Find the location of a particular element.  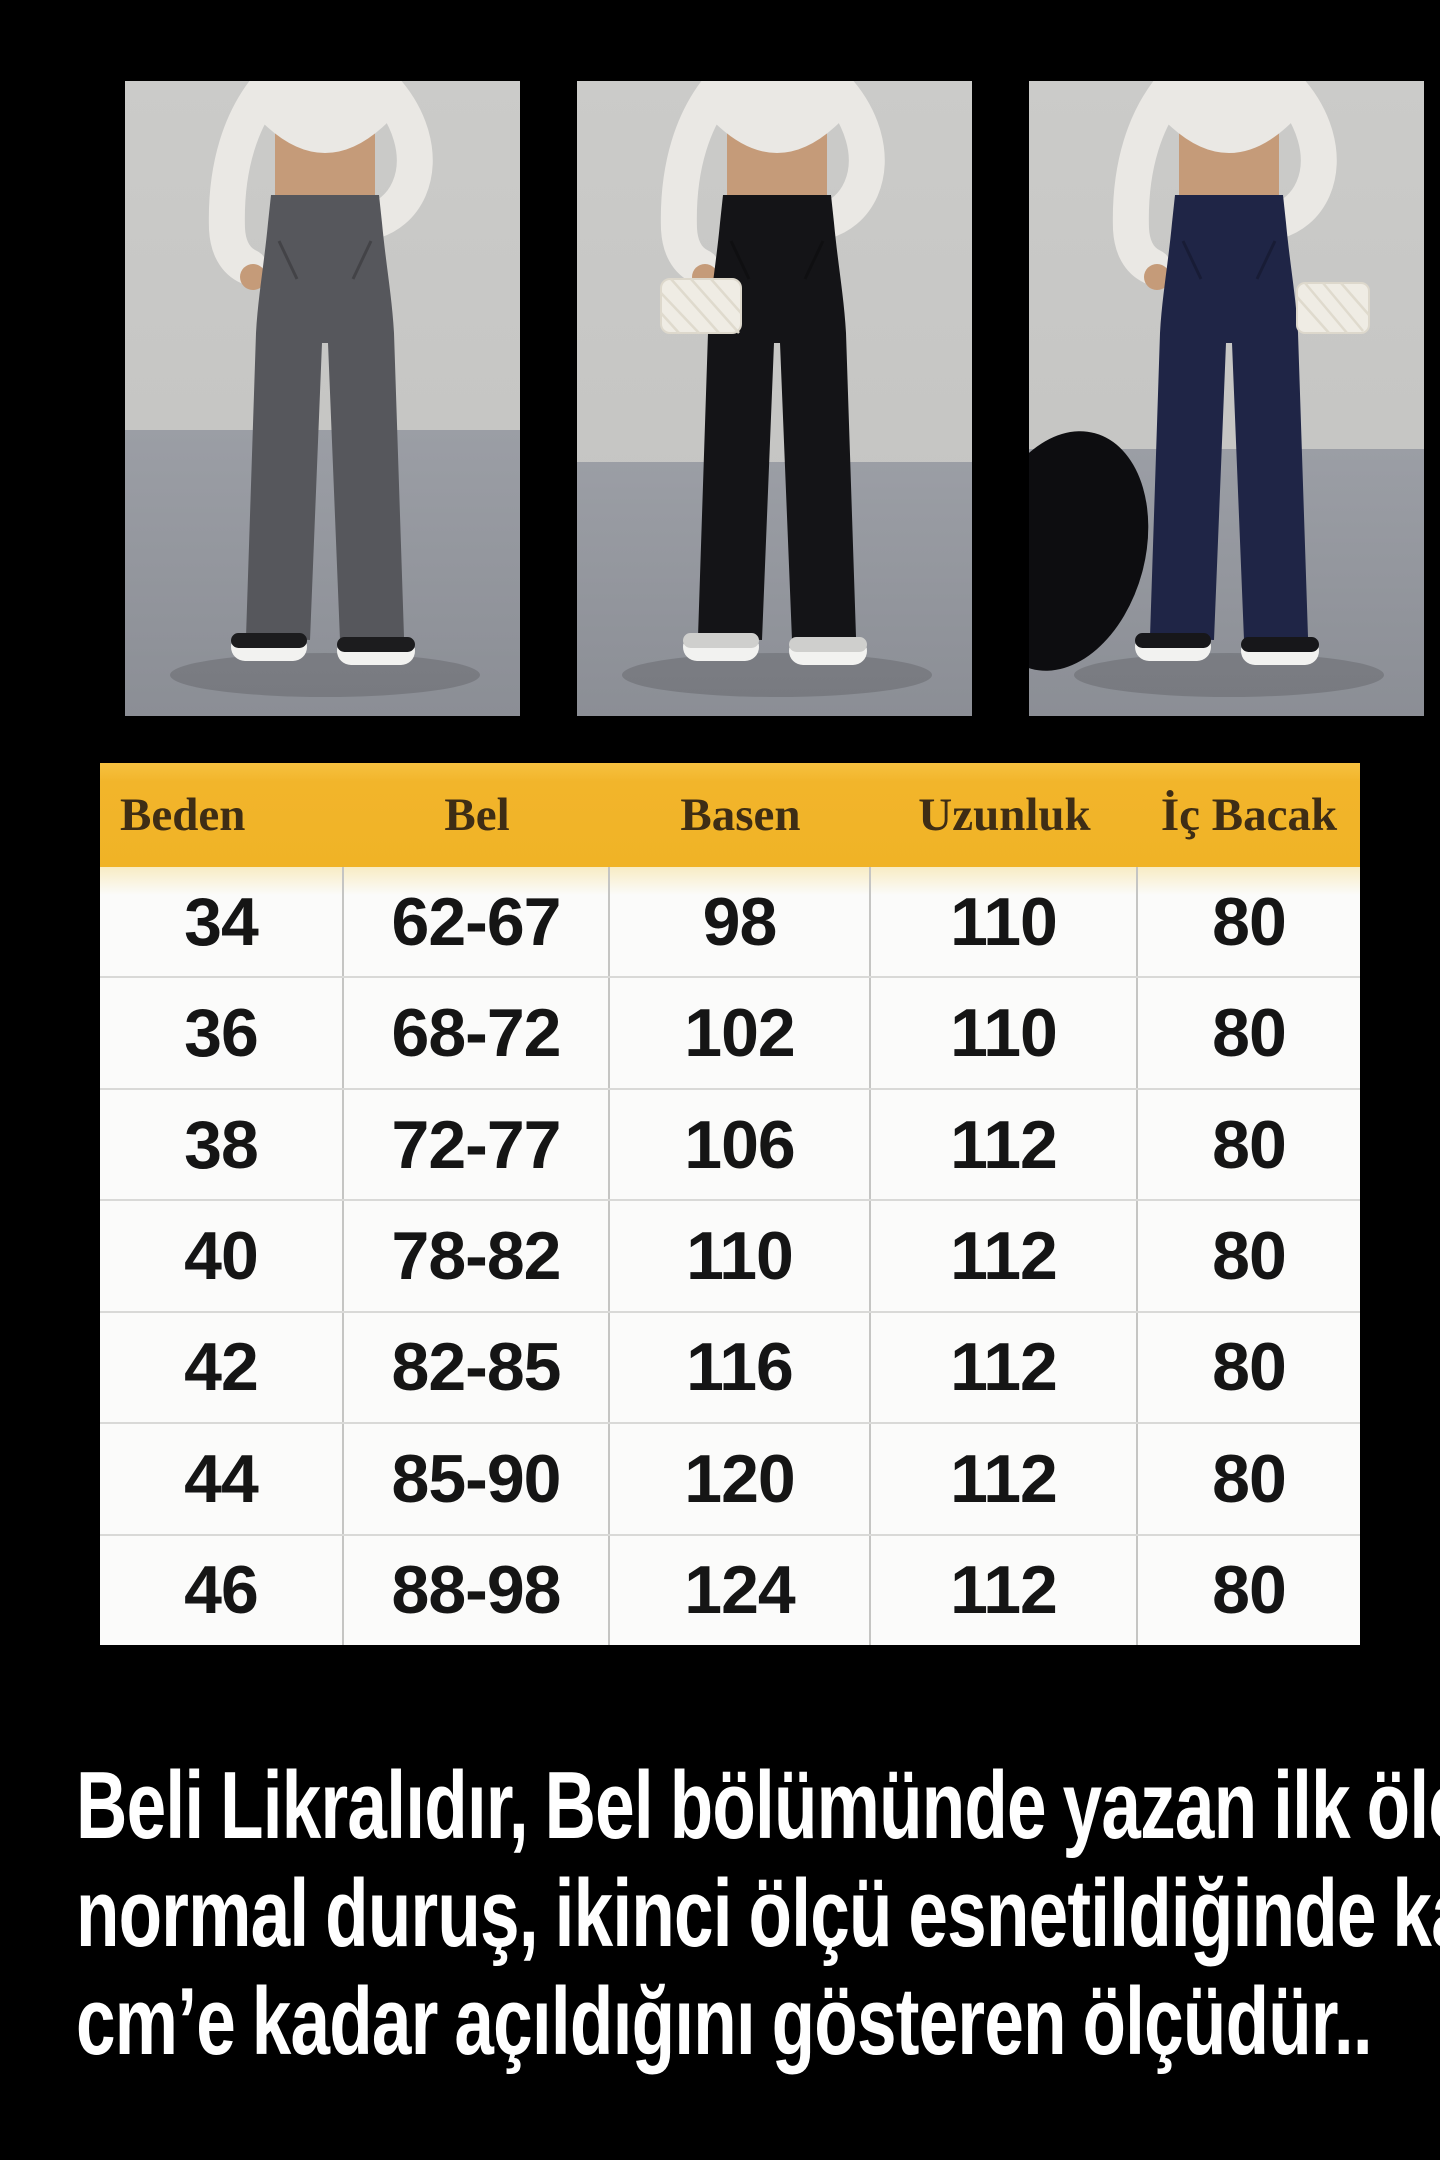

note-line-3: cm’e kadar açıldığını gösteren ölçüdür.. is located at coordinates (724, 2021).